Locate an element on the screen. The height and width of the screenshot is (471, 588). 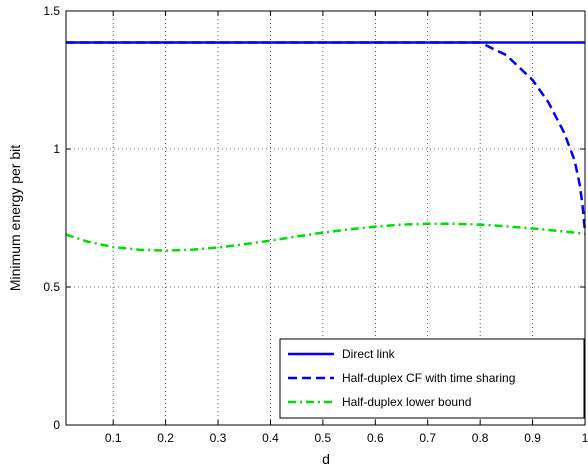
x-tick-label: 0.1 is located at coordinates (113, 438).